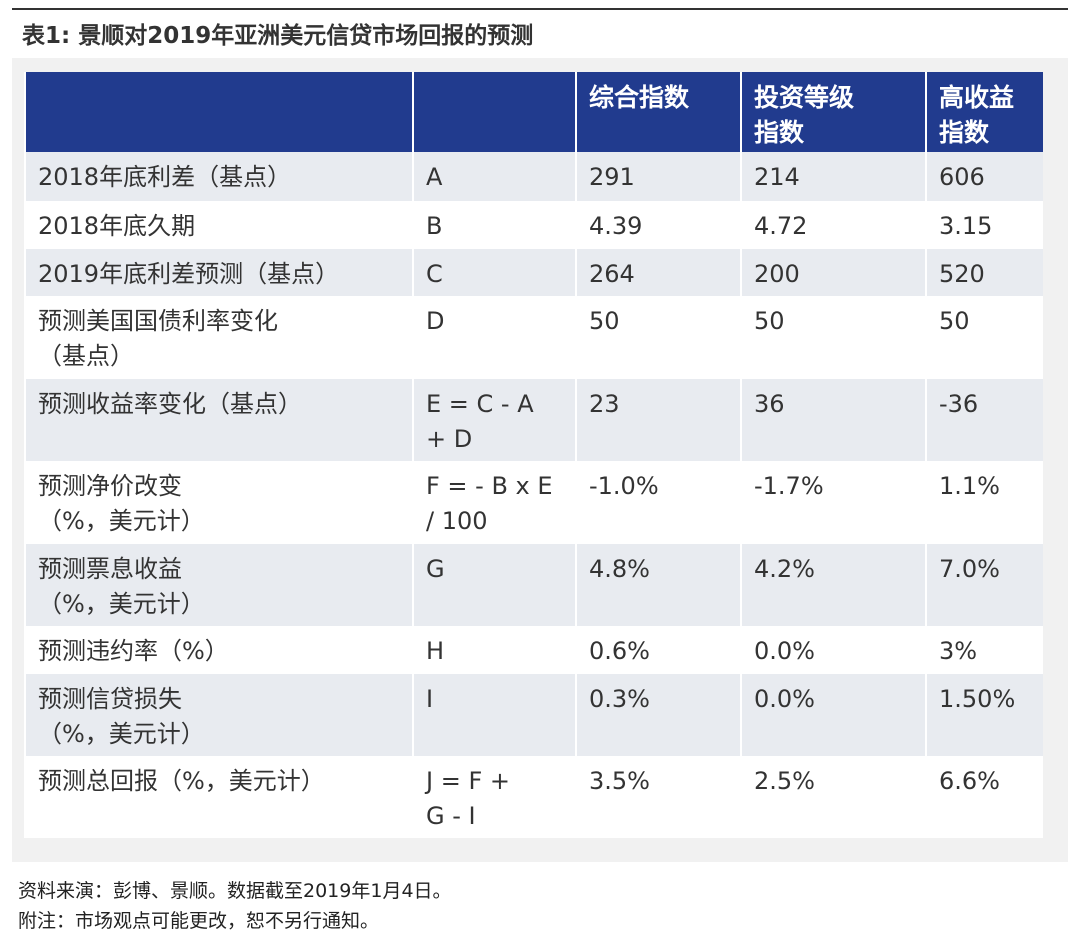 Image resolution: width=1080 pixels, height=950 pixels. Describe the element at coordinates (612, 177) in the screenshot. I see `cell-line: 291` at that location.